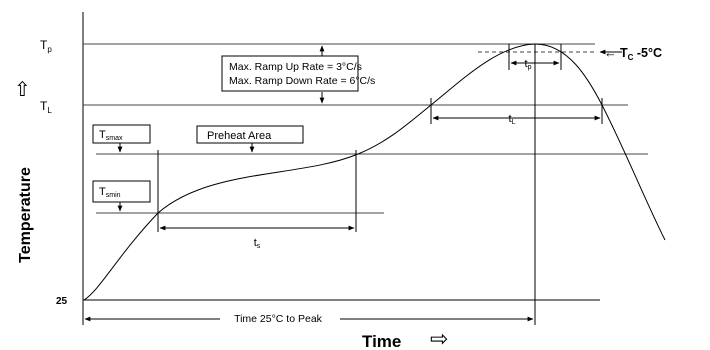 The width and height of the screenshot is (710, 350). What do you see at coordinates (22, 90) in the screenshot?
I see `y-axis-arrow: ⇧` at bounding box center [22, 90].